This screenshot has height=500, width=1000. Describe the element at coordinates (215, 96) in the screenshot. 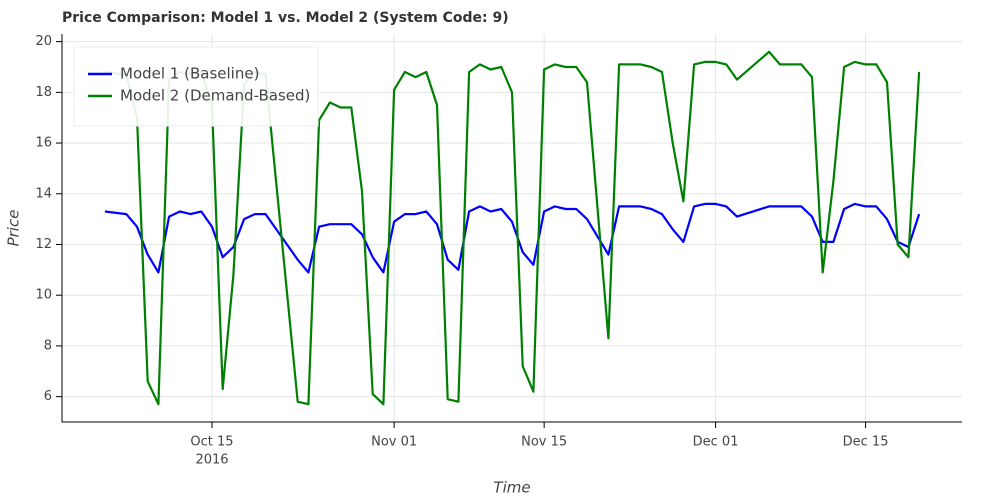

I see `legend-label: Model 2 (Demand-Based)` at that location.